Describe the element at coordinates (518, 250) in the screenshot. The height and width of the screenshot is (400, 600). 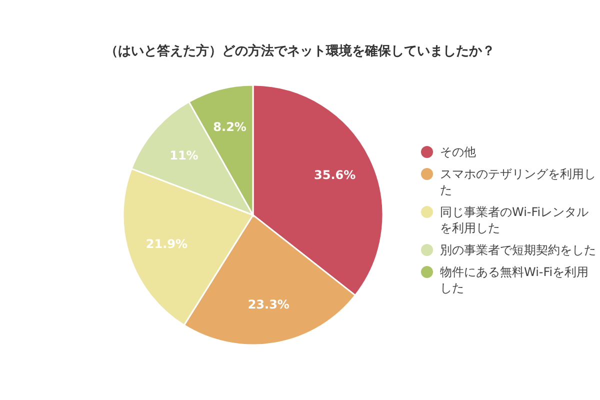
I see `legend-label: 別の事業者で短期契約をした` at that location.